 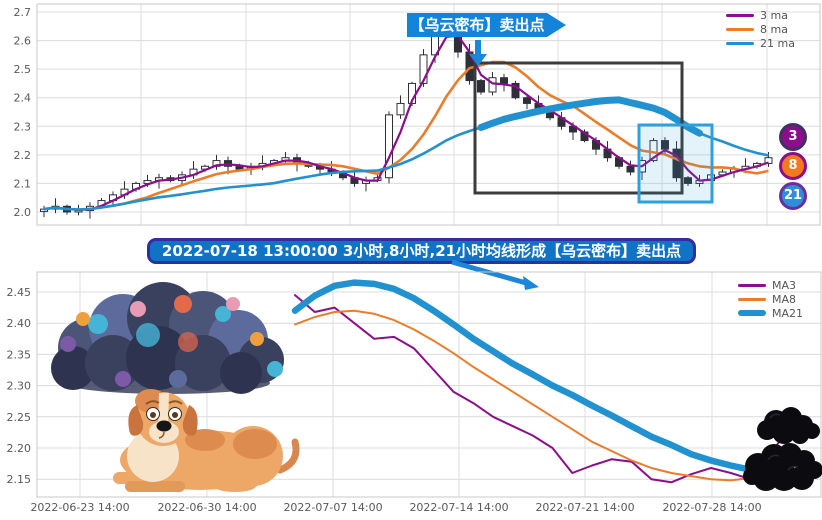 I want to click on sell-annotation: 【乌云密布】卖出点, so click(x=486, y=39).